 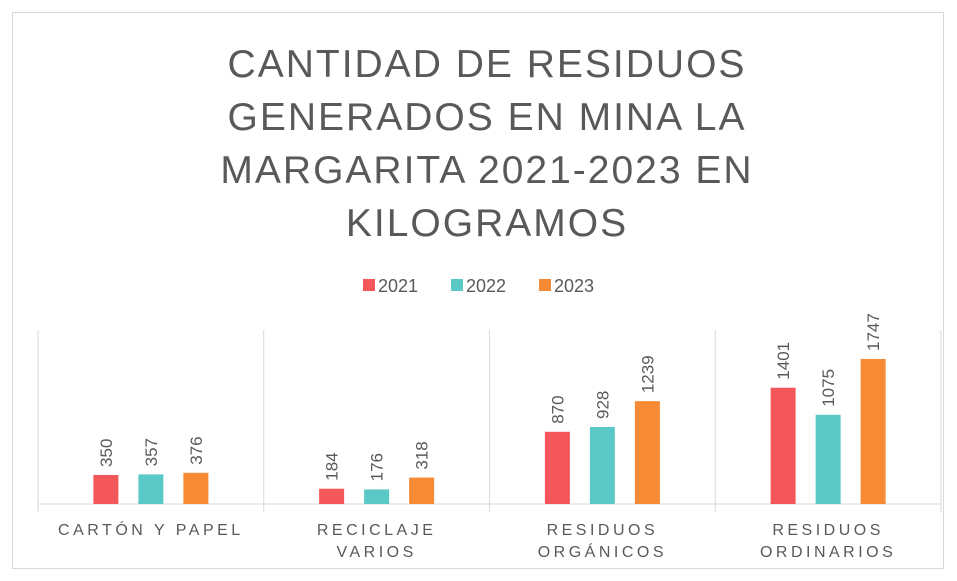 What do you see at coordinates (828, 388) in the screenshot?
I see `data-label: 1075` at bounding box center [828, 388].